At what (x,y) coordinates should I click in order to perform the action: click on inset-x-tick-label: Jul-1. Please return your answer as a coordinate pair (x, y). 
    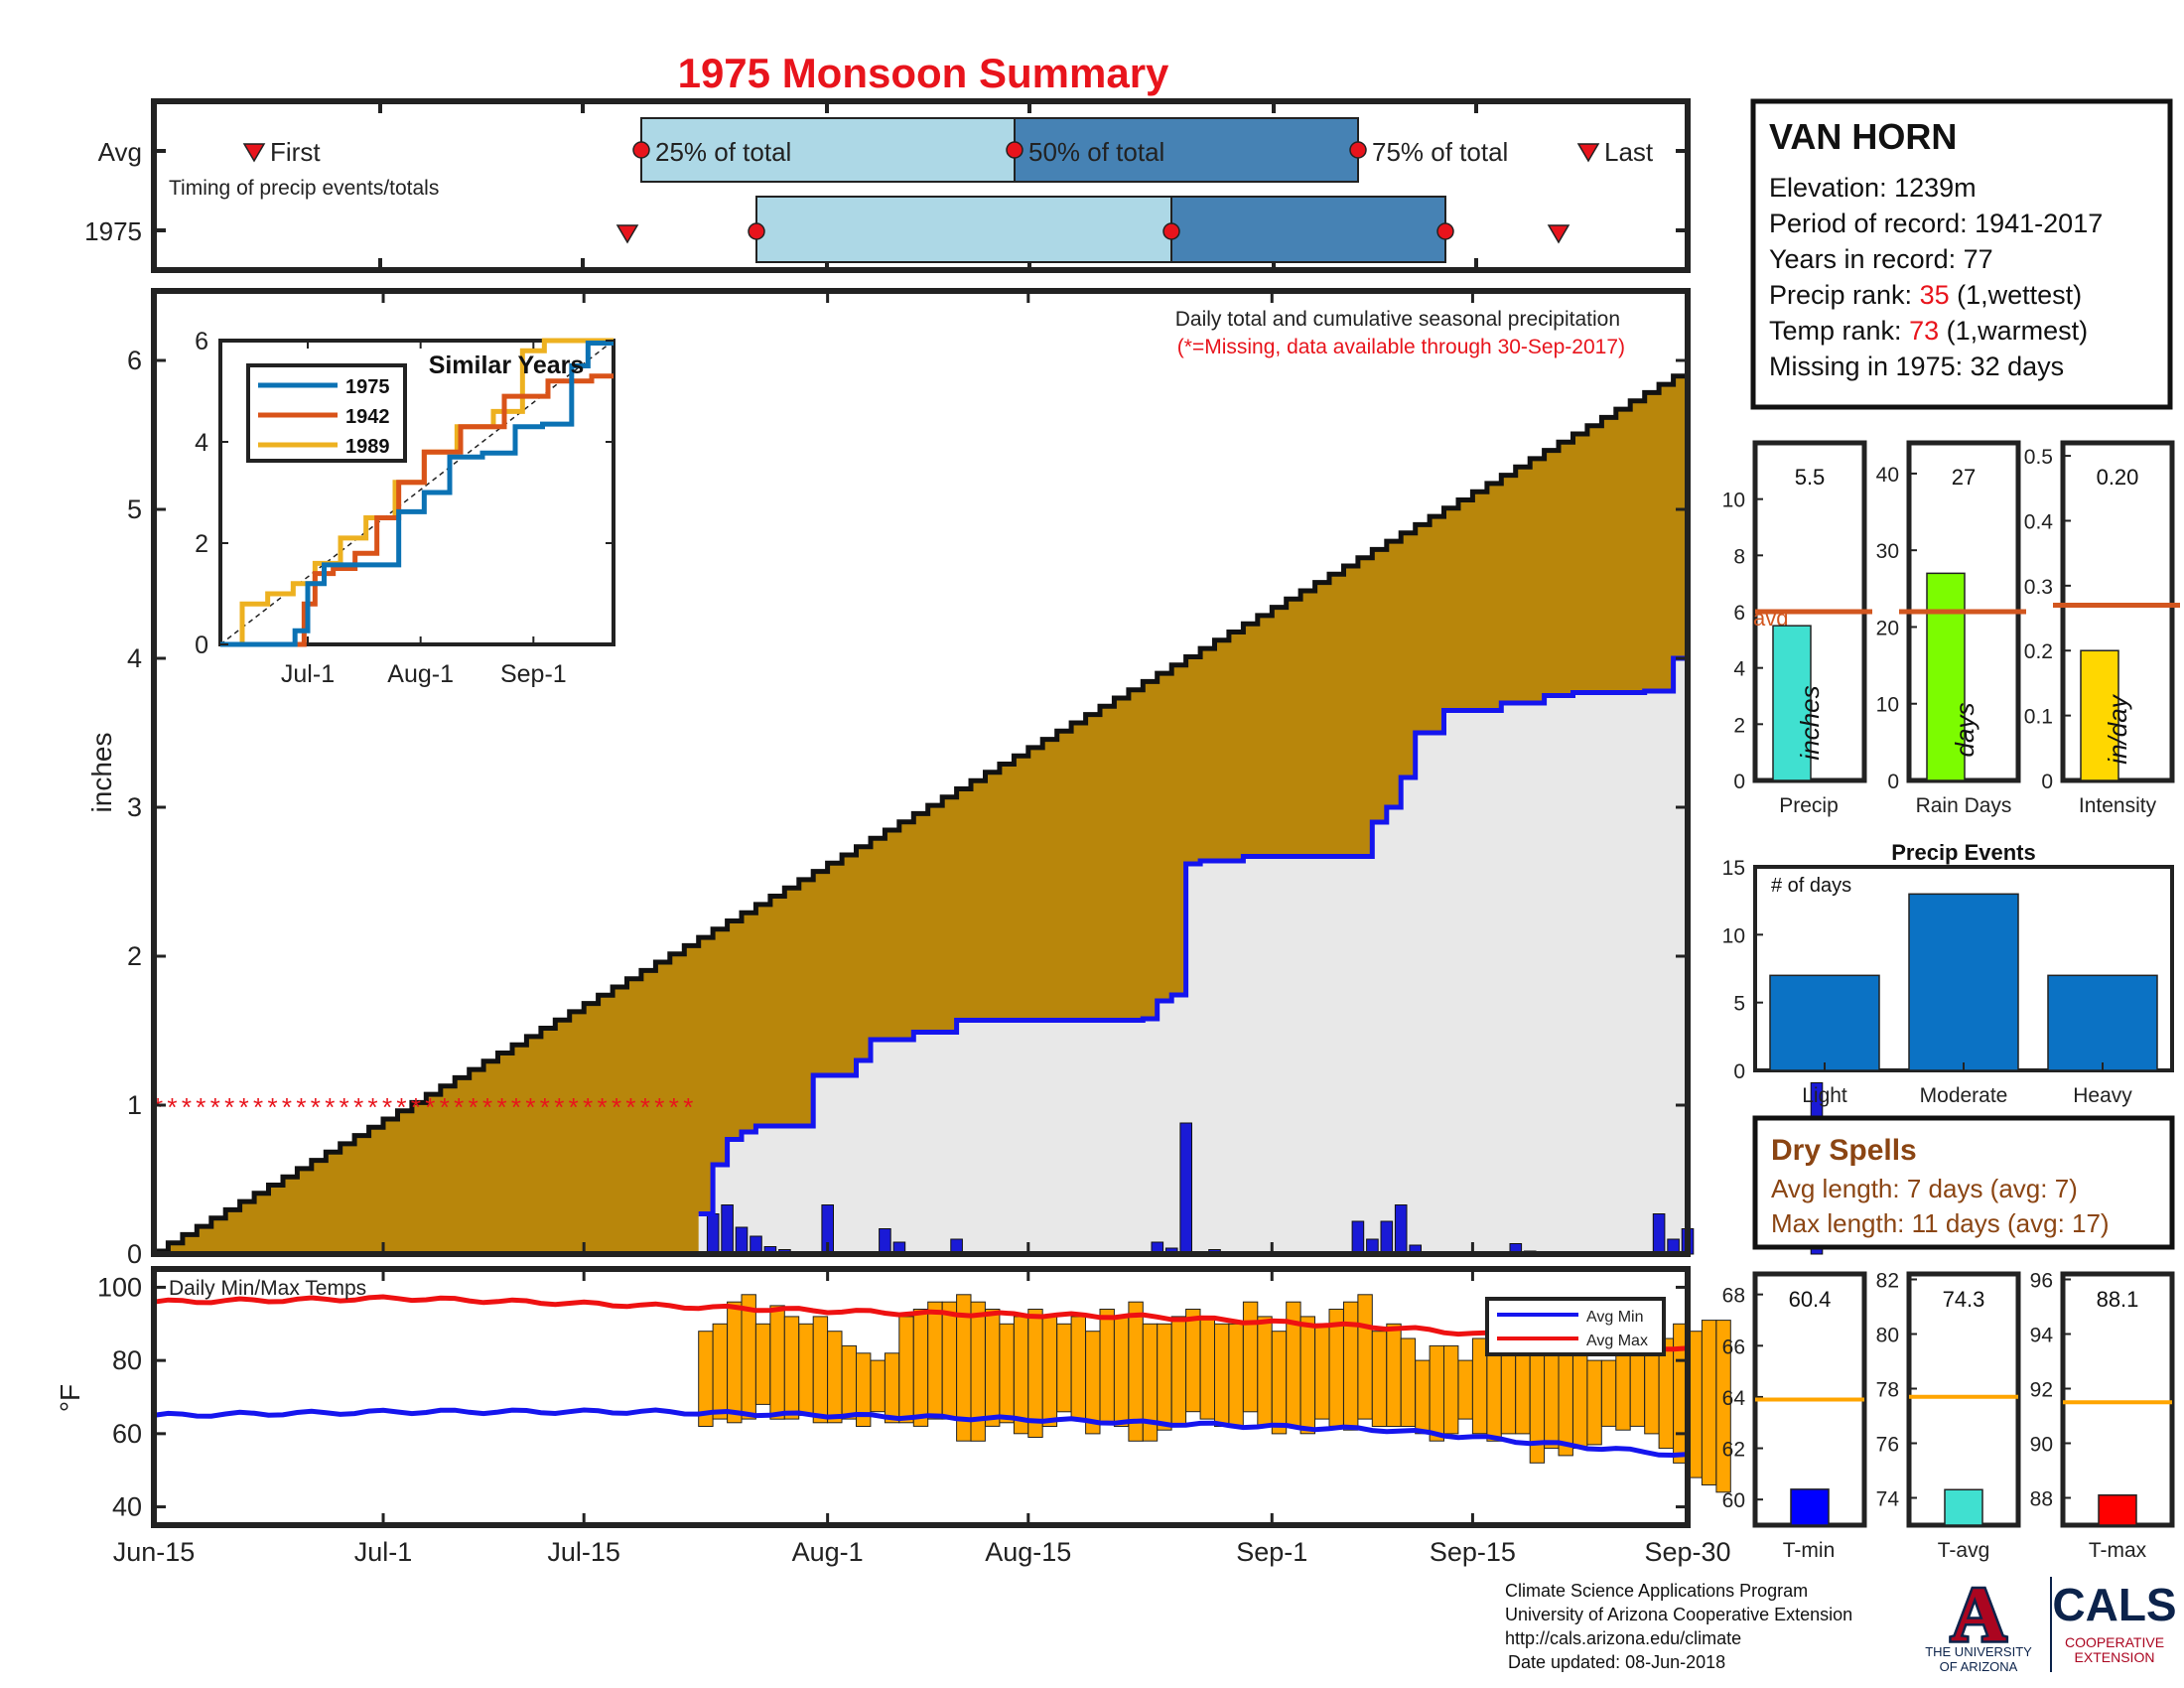
    Looking at the image, I should click on (308, 674).